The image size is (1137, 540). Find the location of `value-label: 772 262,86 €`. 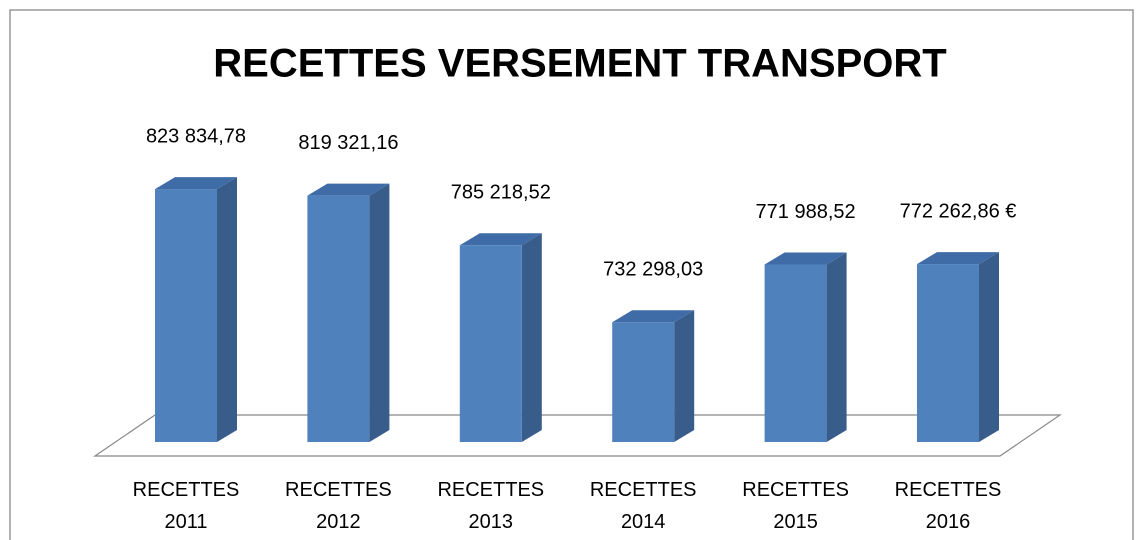

value-label: 772 262,86 € is located at coordinates (958, 211).